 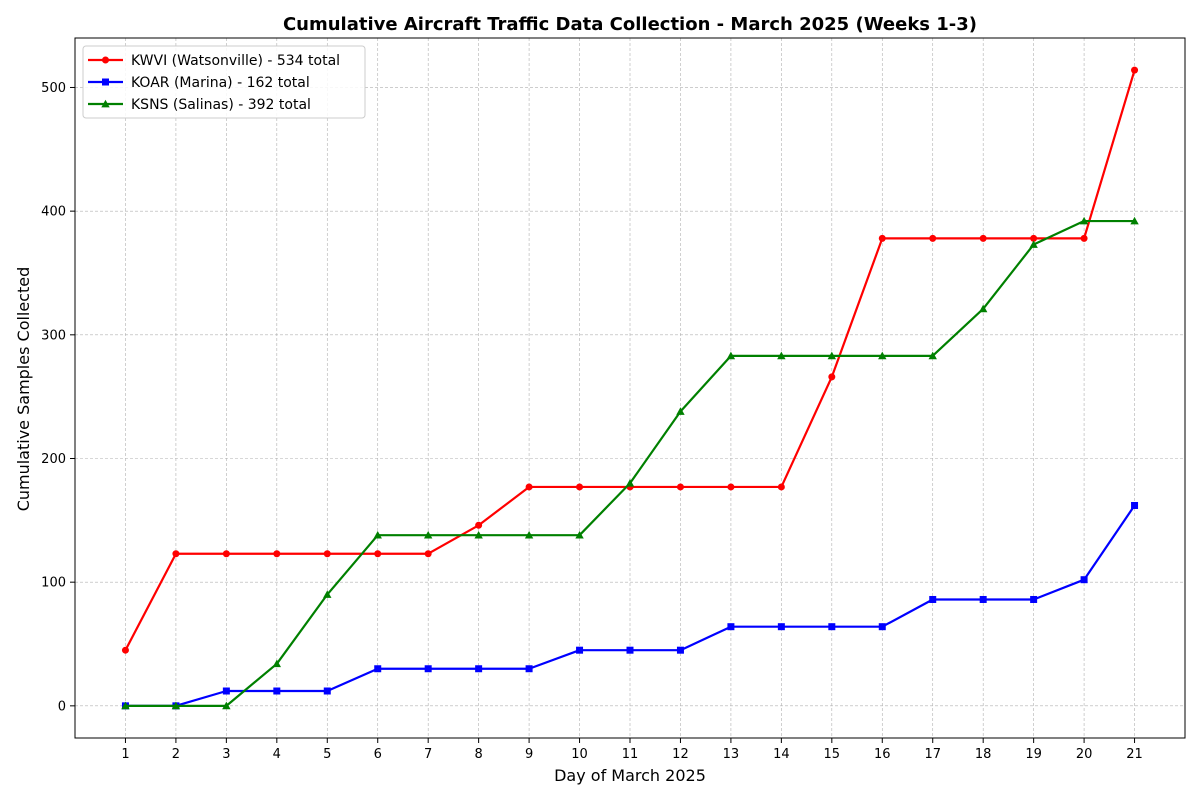 What do you see at coordinates (529, 754) in the screenshot?
I see `x-tick-label: 9` at bounding box center [529, 754].